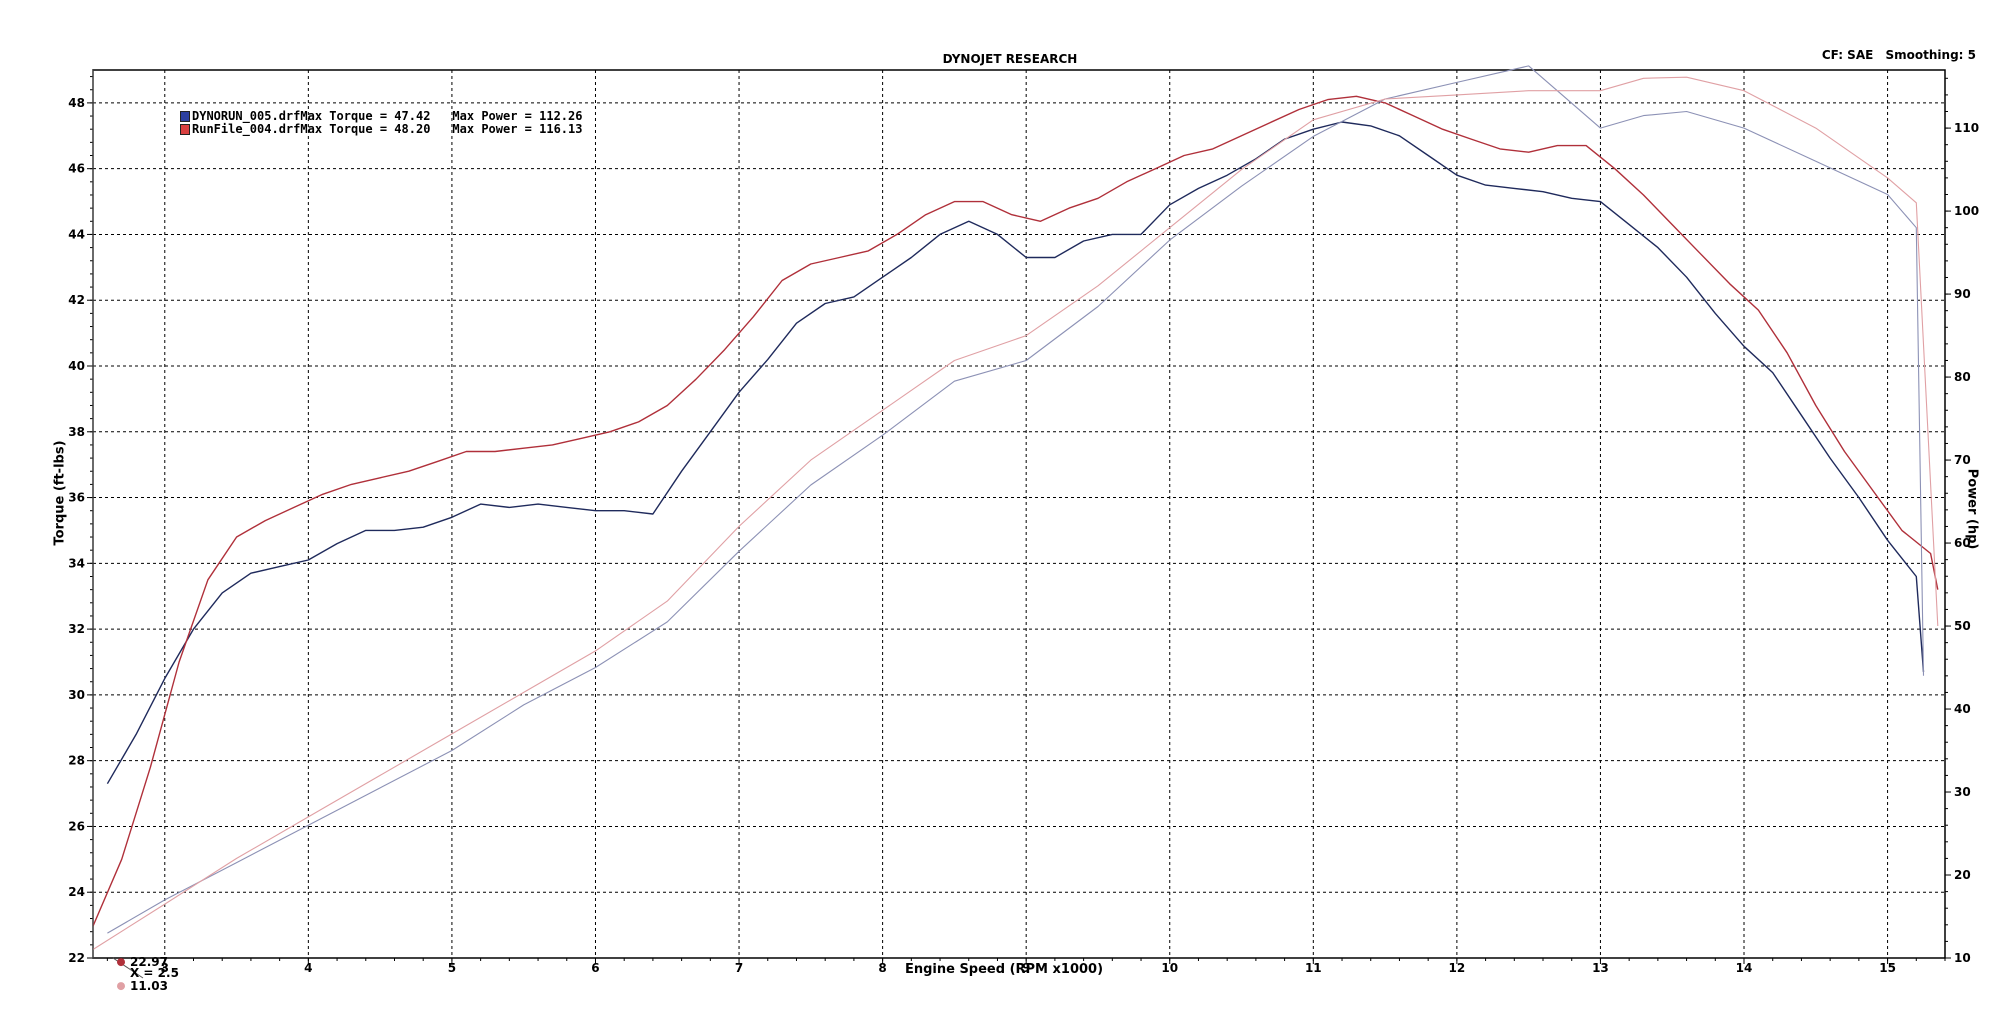  Describe the element at coordinates (149, 962) in the screenshot. I see `cursor-torque-value: 22.97` at that location.